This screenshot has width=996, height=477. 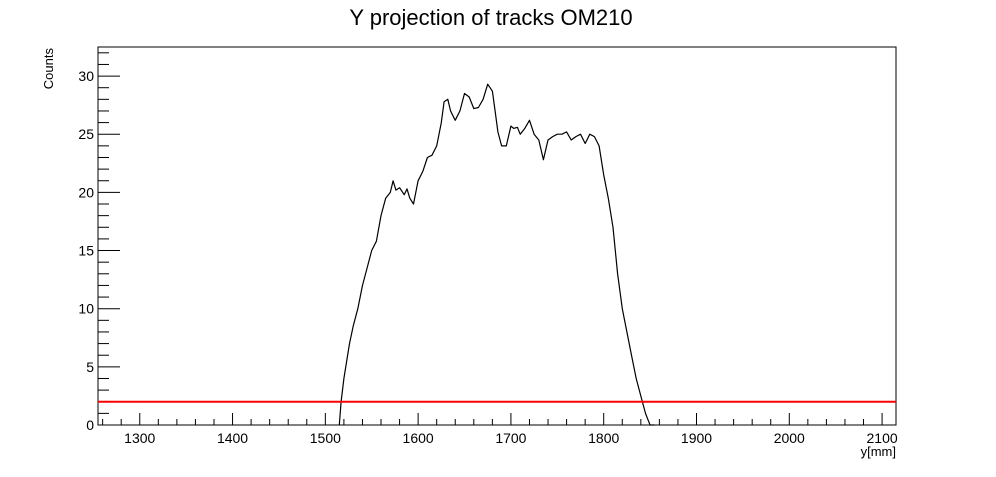 I want to click on x-tick-label: 1800, so click(x=603, y=438).